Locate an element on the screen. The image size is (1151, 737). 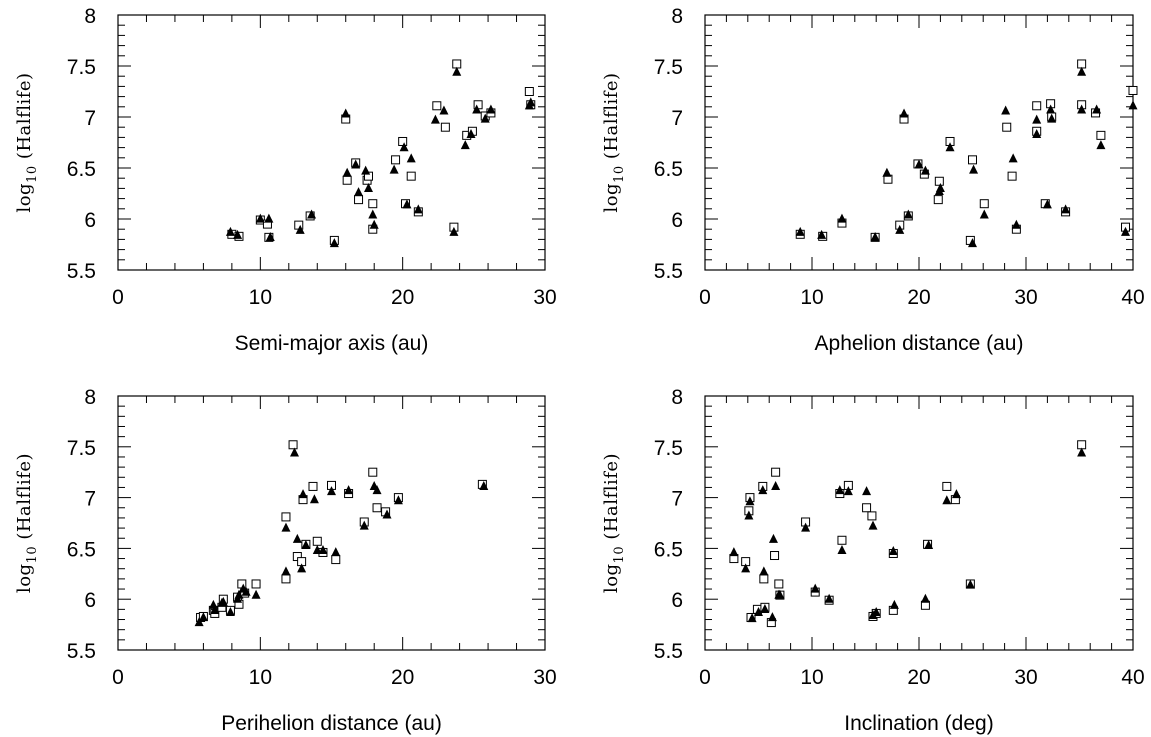
x-tick-label: 30 is located at coordinates (544, 297).